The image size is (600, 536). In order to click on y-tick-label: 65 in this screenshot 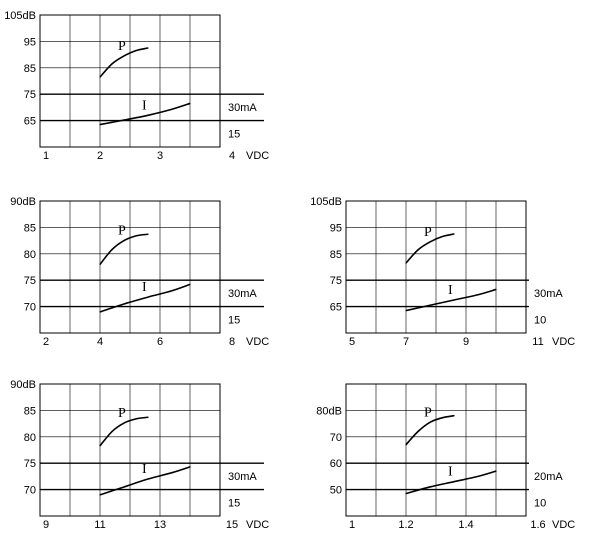, I will do `click(30, 122)`.